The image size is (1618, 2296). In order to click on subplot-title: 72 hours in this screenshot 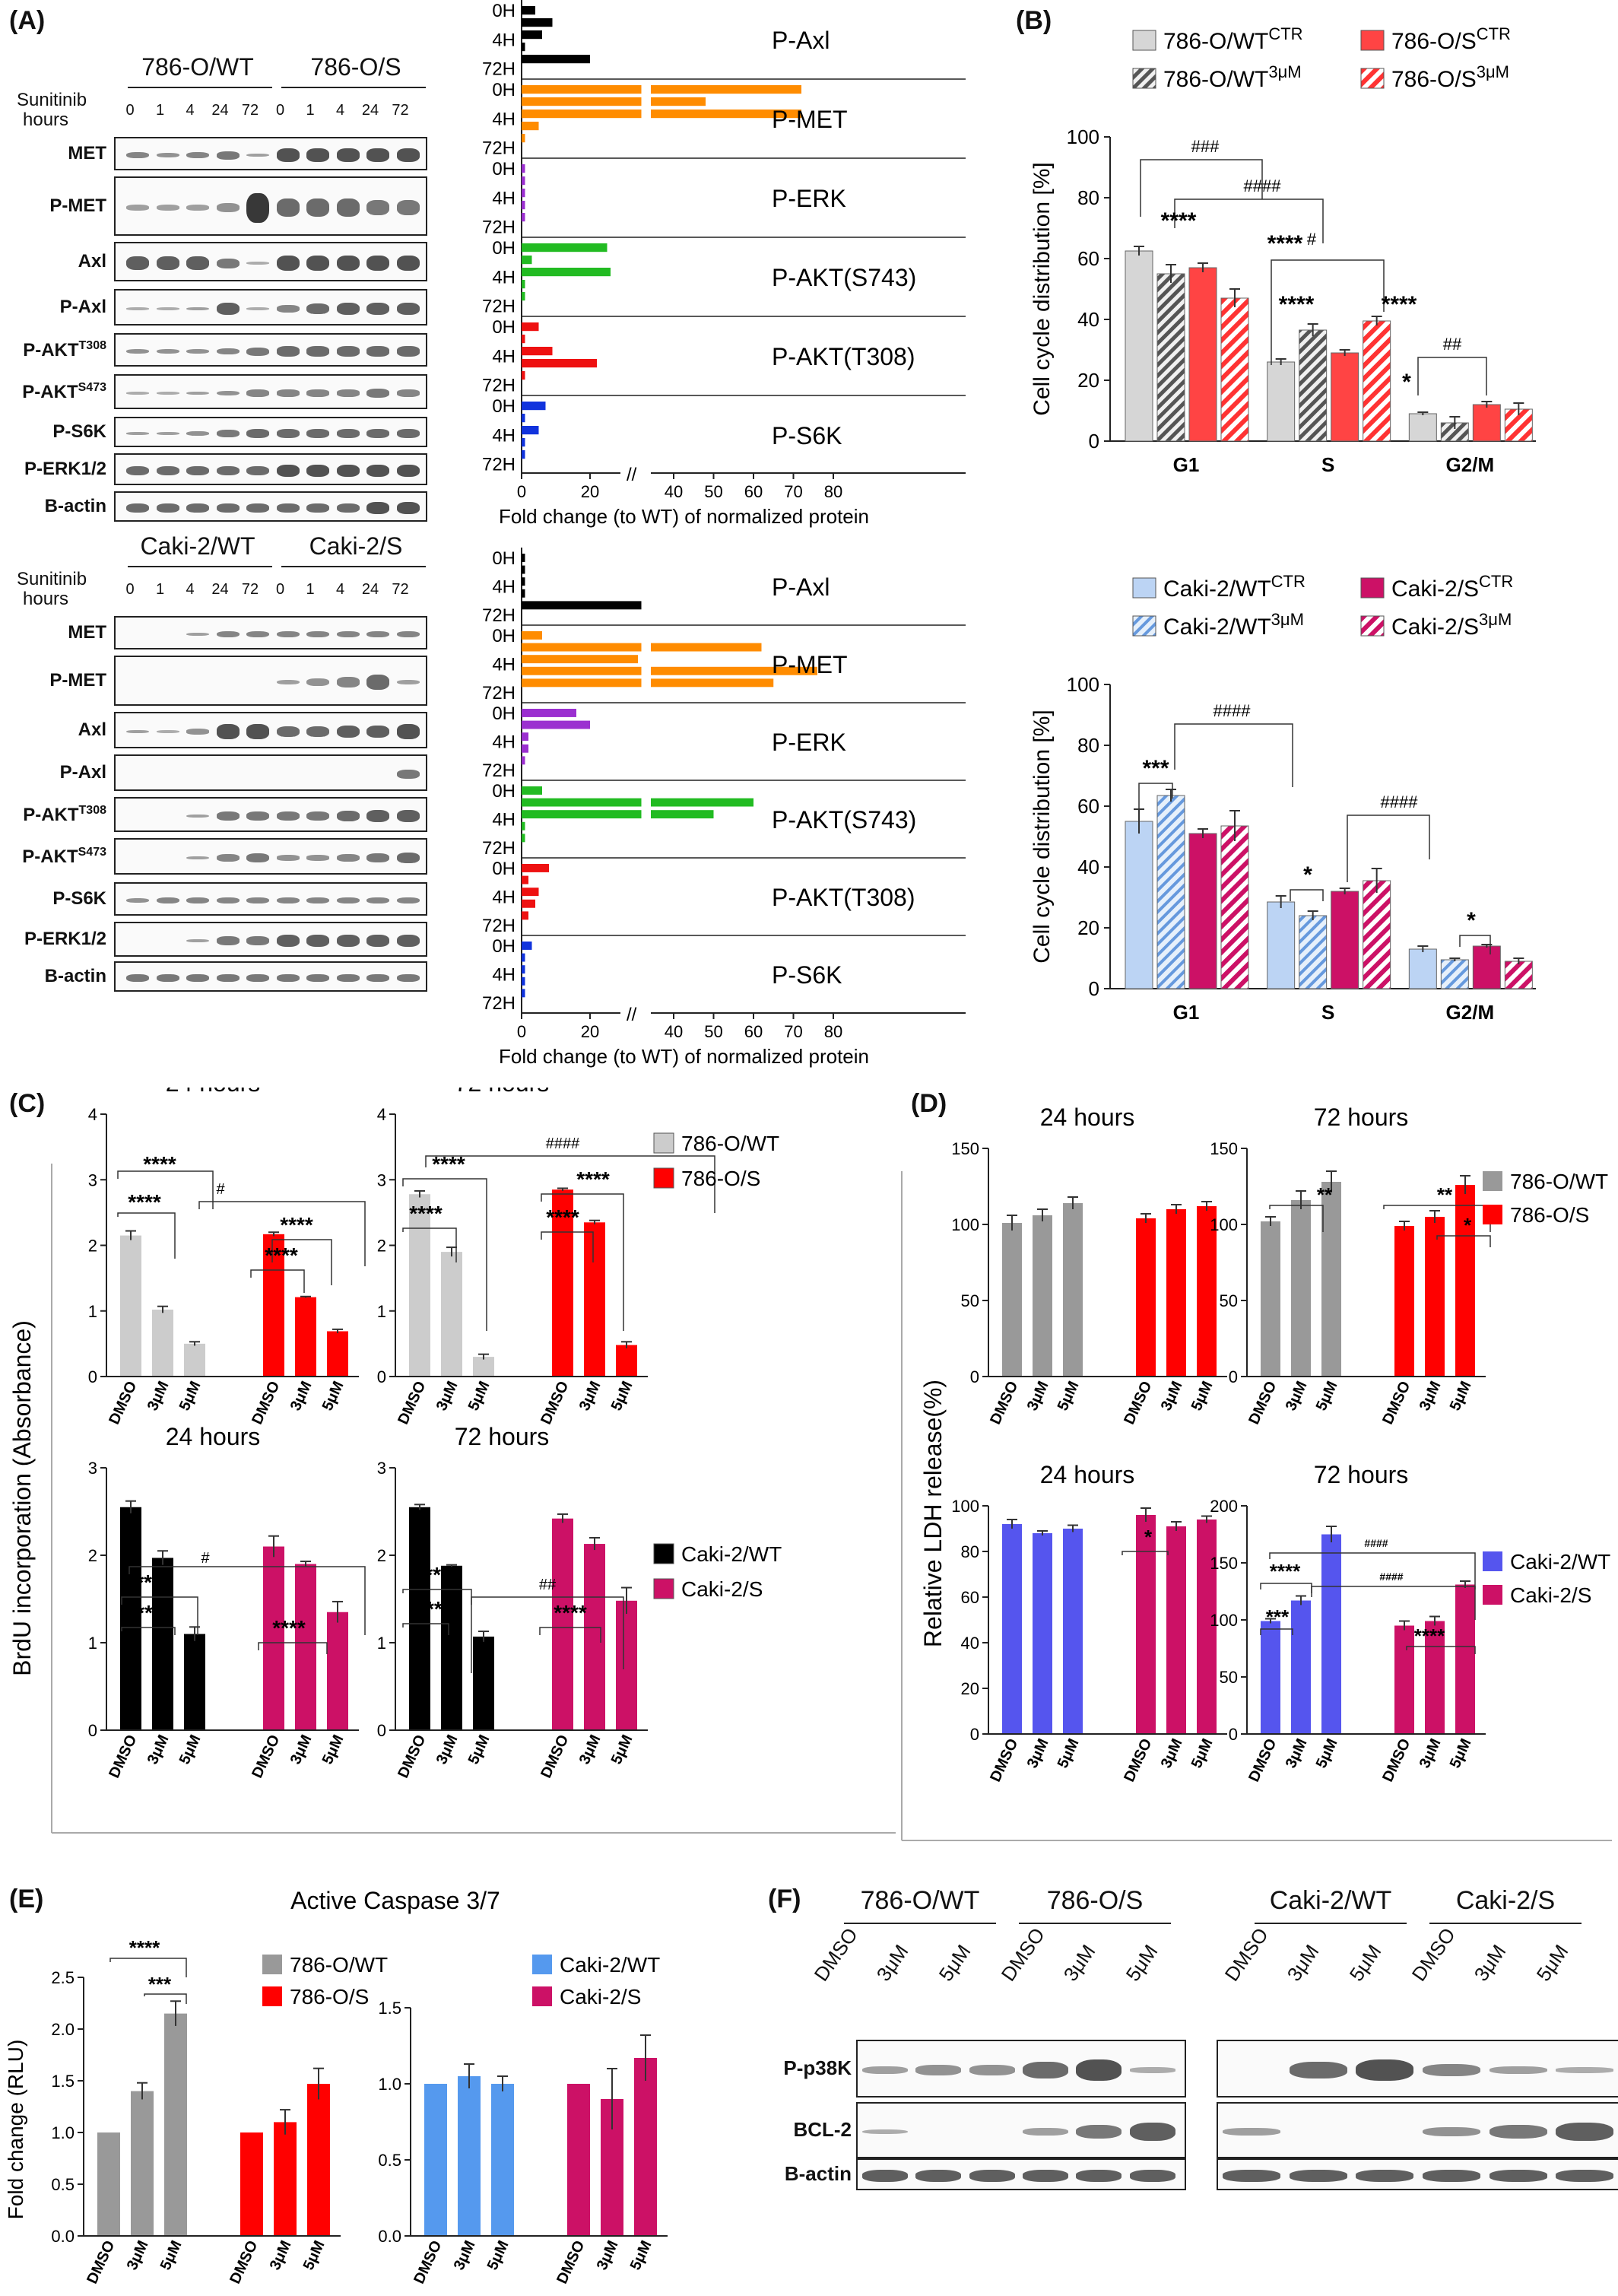, I will do `click(502, 1093)`.